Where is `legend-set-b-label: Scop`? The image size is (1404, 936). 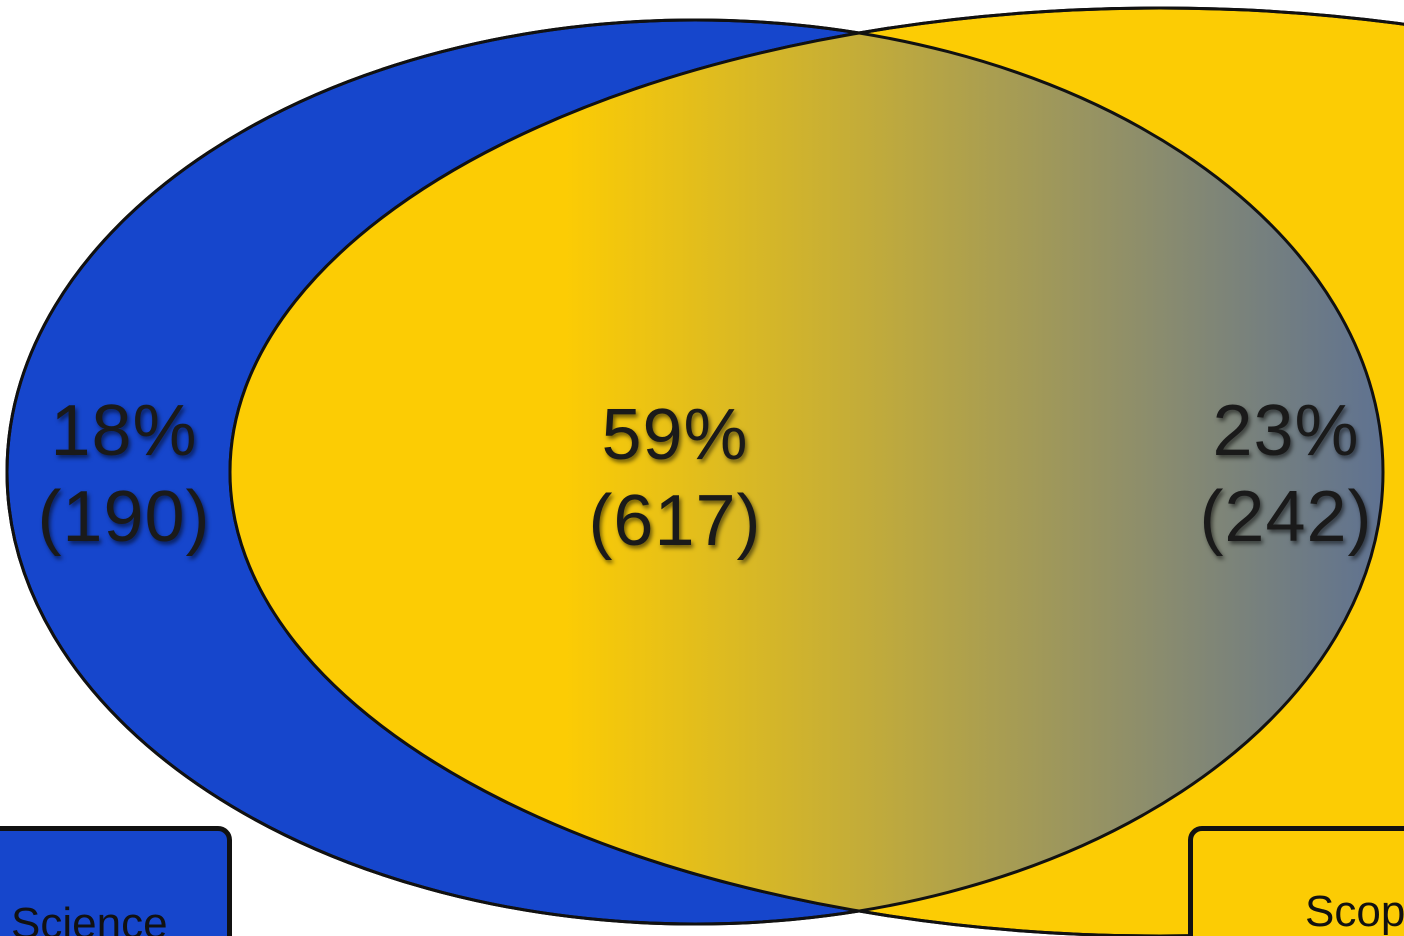 legend-set-b-label: Scop is located at coordinates (1354, 911).